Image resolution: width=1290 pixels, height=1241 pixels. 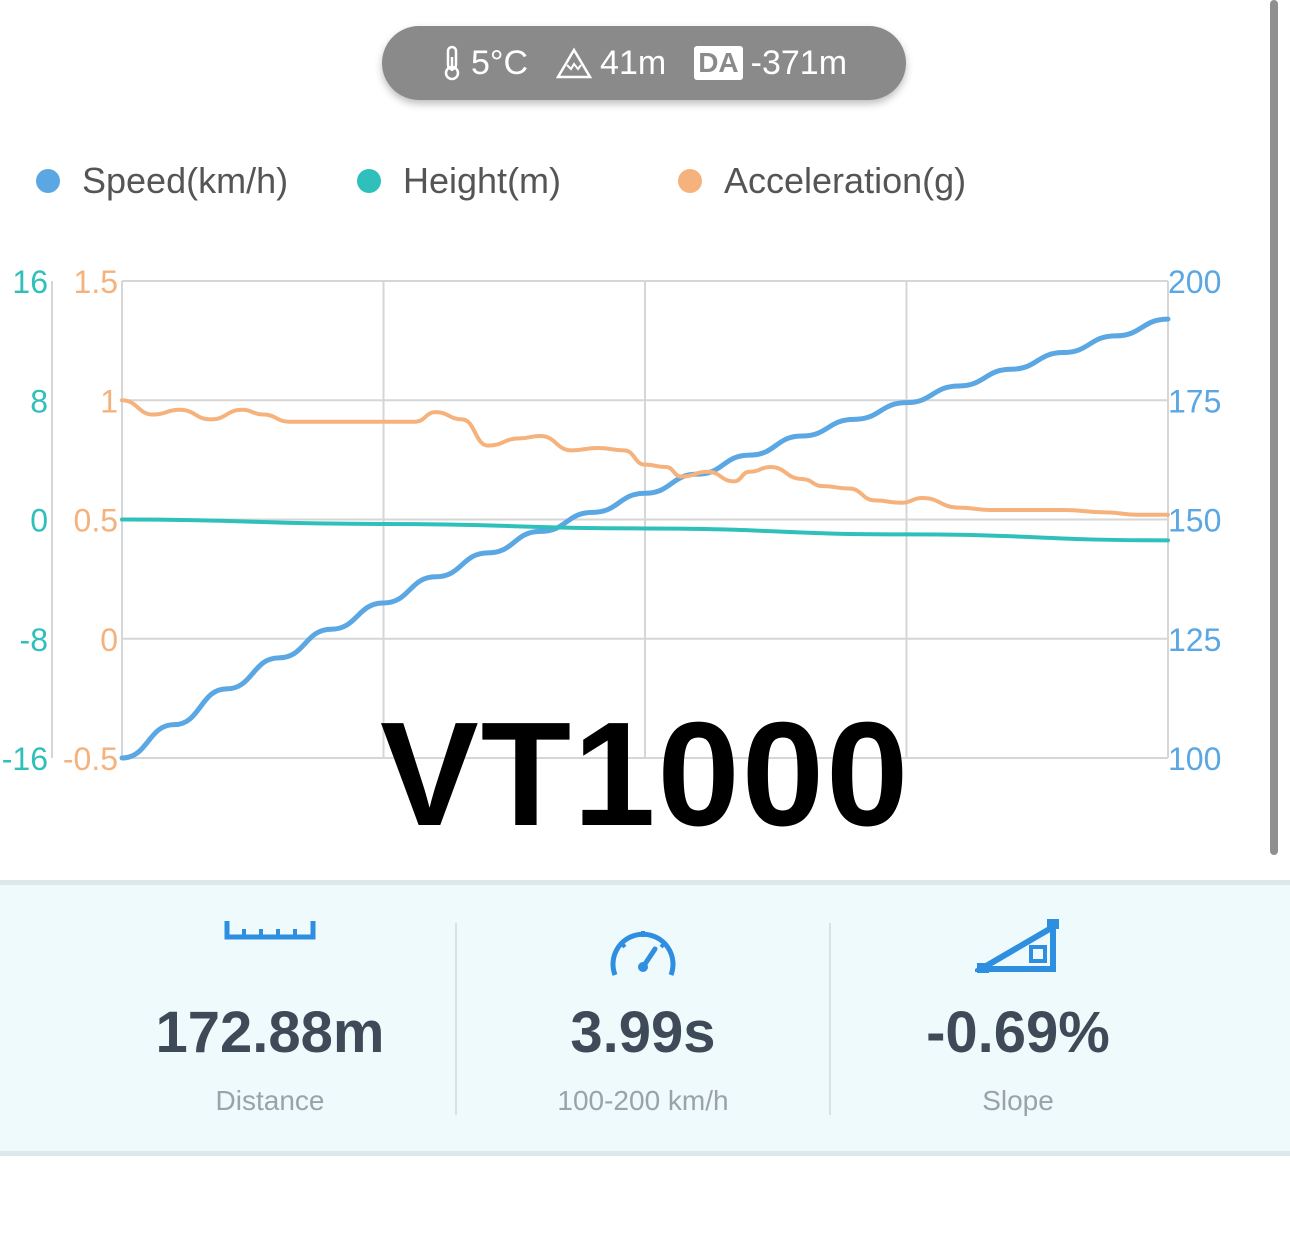 What do you see at coordinates (1194, 759) in the screenshot?
I see `speed-axis-tick-label: 100` at bounding box center [1194, 759].